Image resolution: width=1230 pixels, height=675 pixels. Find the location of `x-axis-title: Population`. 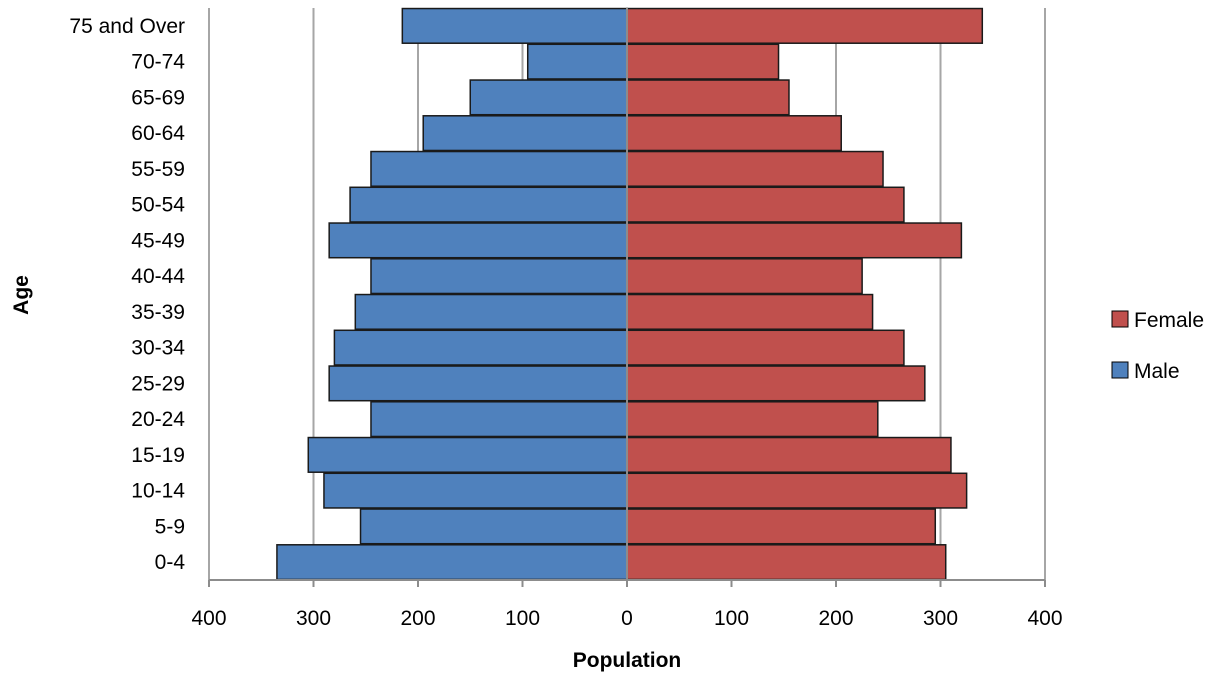

x-axis-title: Population is located at coordinates (627, 660).